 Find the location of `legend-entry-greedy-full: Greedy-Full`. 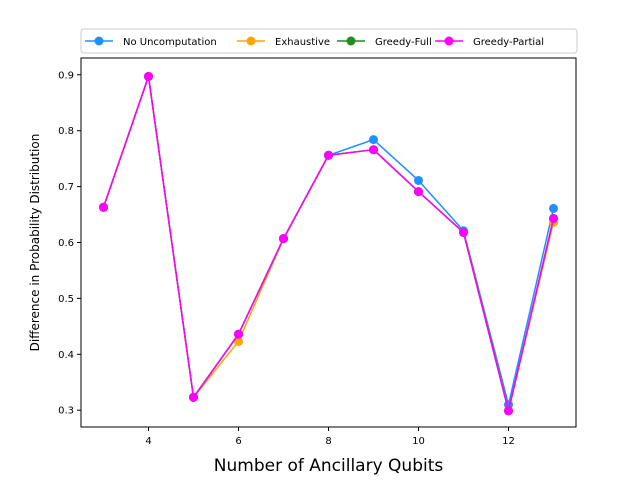

legend-entry-greedy-full: Greedy-Full is located at coordinates (384, 42).